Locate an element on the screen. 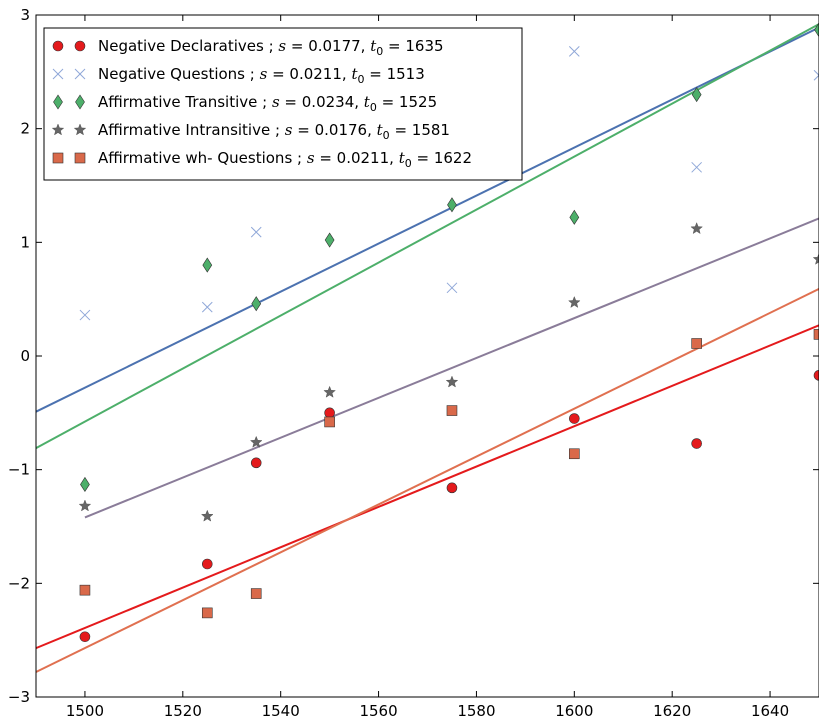  x-tick-label: 1540 is located at coordinates (281, 711).